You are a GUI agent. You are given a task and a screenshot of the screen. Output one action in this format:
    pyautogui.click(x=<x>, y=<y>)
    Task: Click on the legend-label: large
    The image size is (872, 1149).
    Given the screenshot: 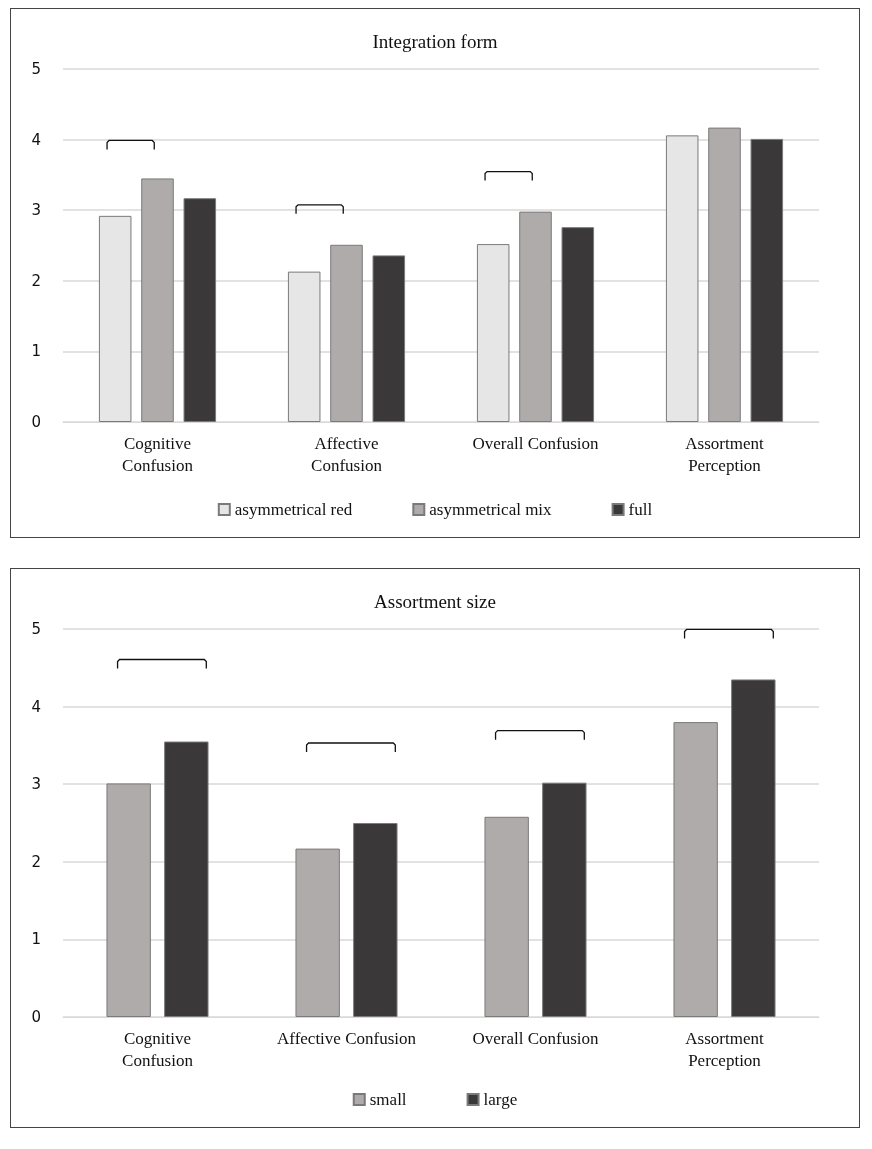 What is the action you would take?
    pyautogui.click(x=500, y=1099)
    